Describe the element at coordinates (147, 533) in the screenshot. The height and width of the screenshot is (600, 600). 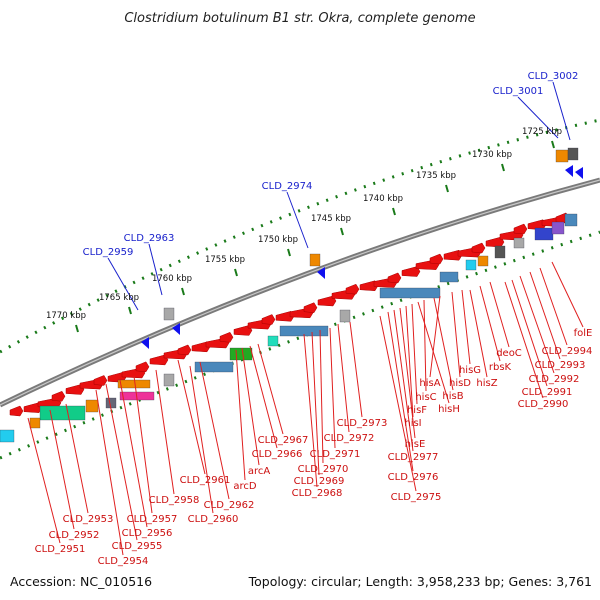
I see `inner-gene-label: CLD_2956` at that location.